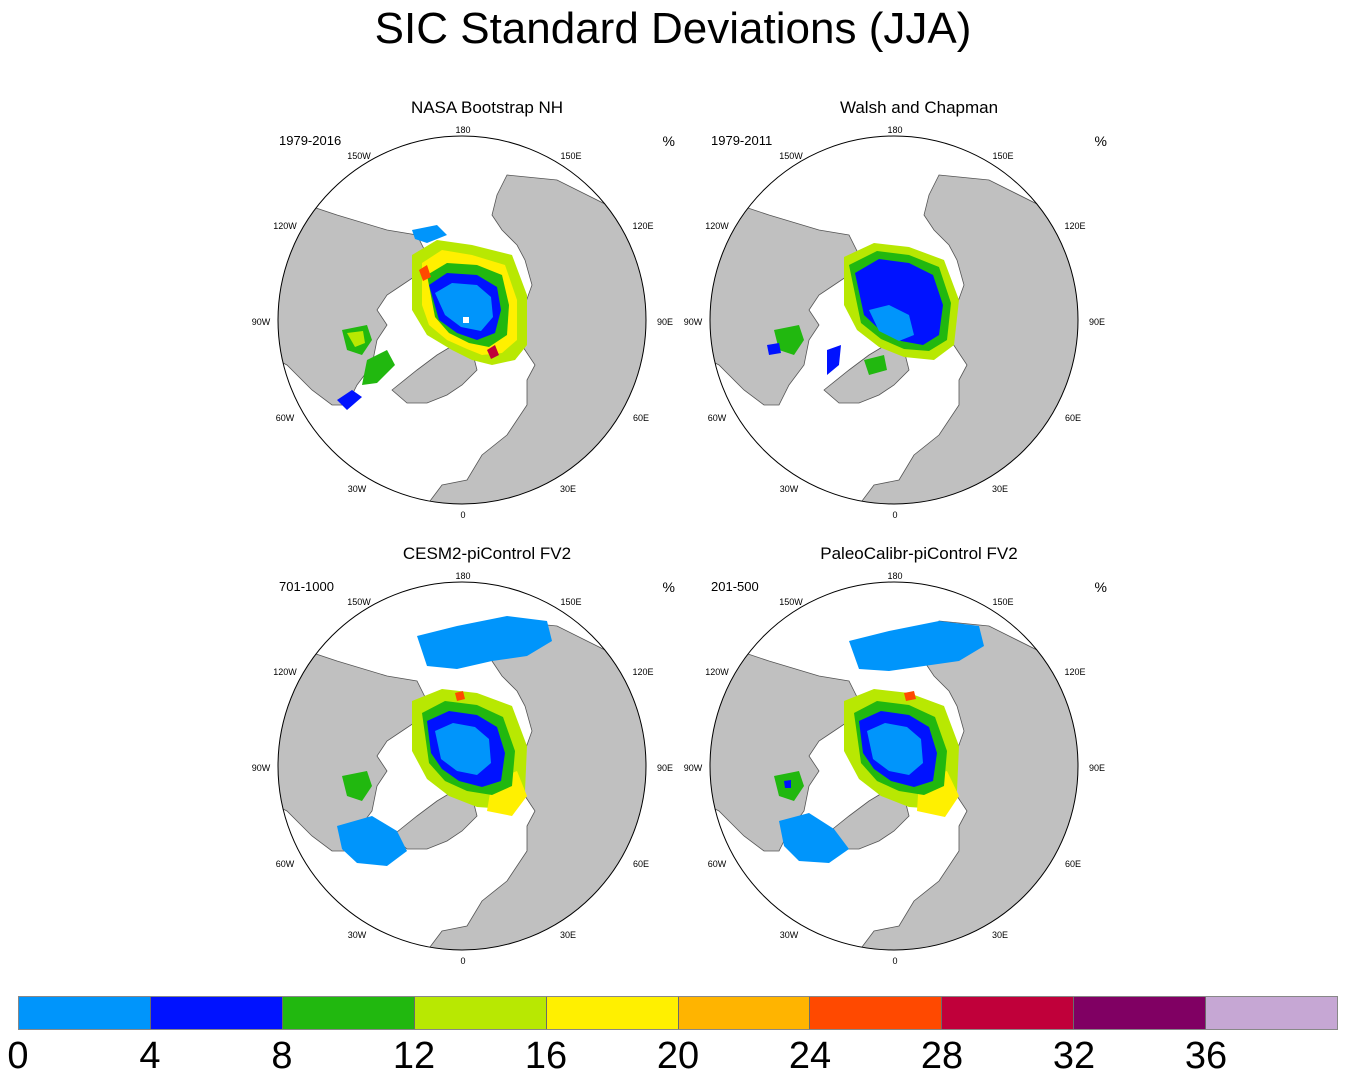 The width and height of the screenshot is (1346, 1079). I want to click on panel-title: NASA Bootstrap NH, so click(487, 107).